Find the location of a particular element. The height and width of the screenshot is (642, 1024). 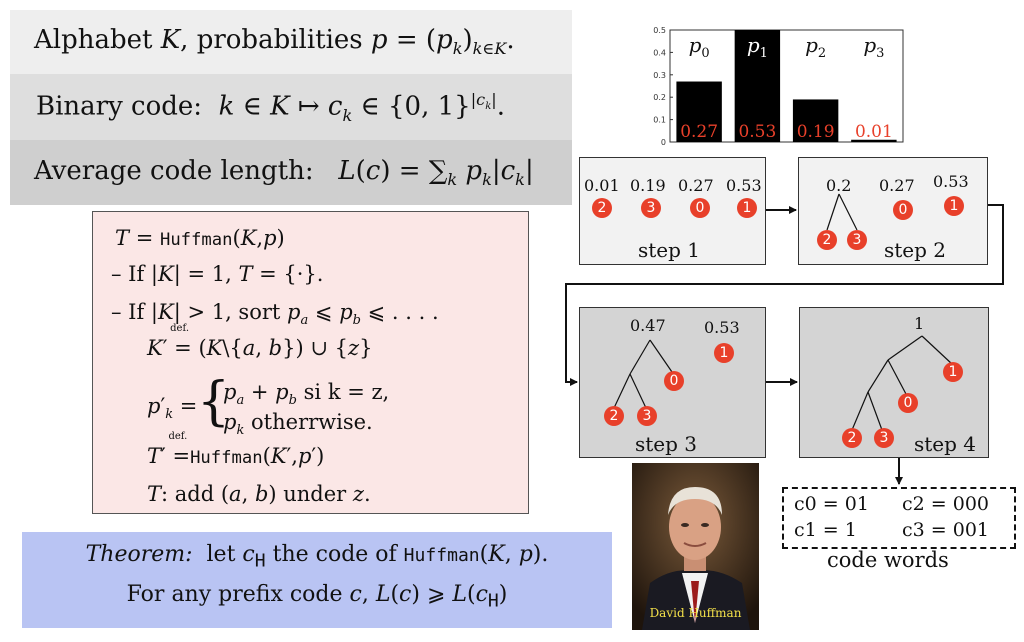

code-word-c1: c1 = 1 is located at coordinates (825, 530).